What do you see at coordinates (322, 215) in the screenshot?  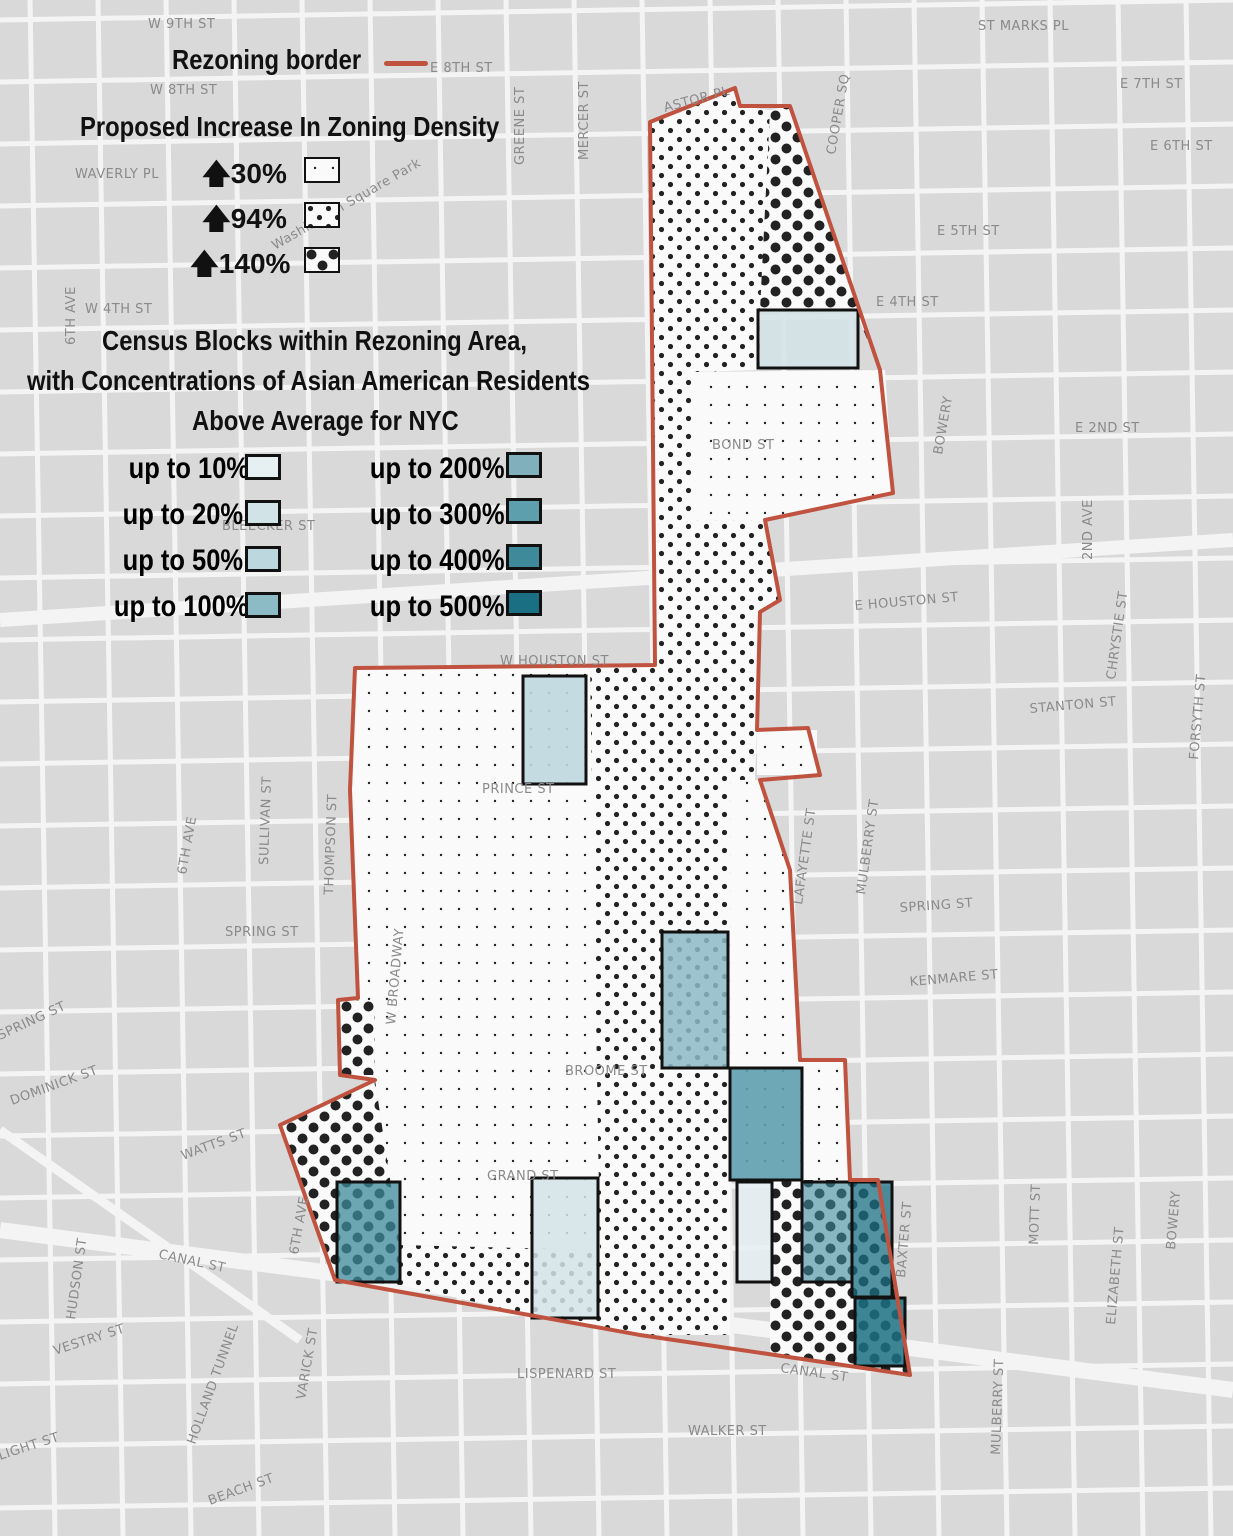 I see `medium-dots-swatch` at bounding box center [322, 215].